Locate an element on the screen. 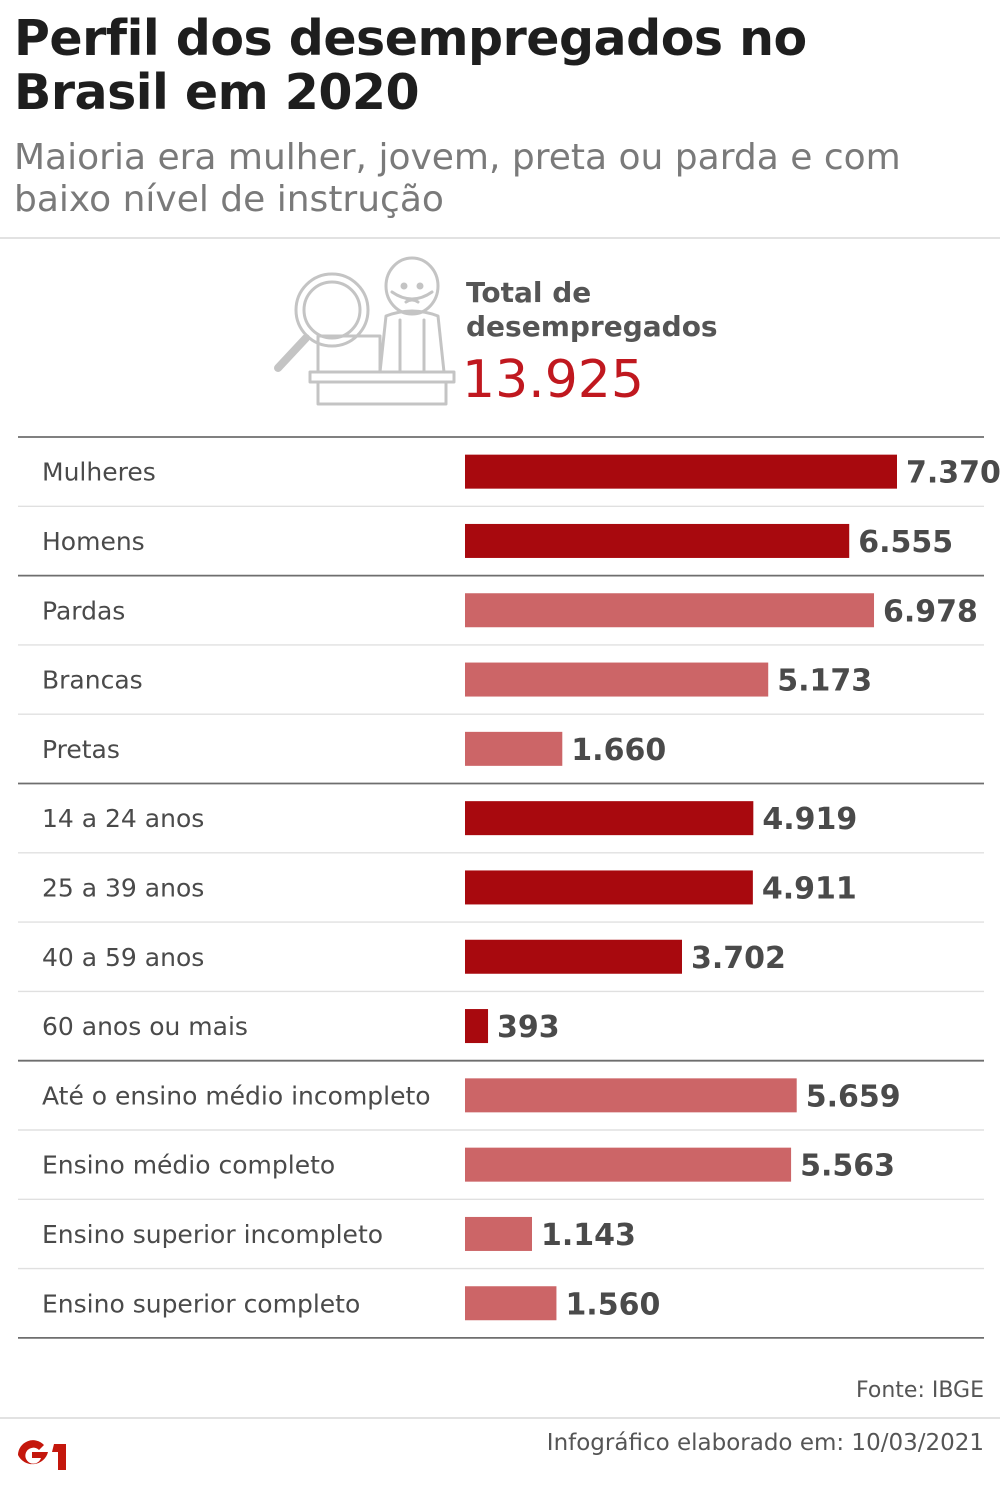 The image size is (1000, 1500). value-label: 3.702 is located at coordinates (738, 958).